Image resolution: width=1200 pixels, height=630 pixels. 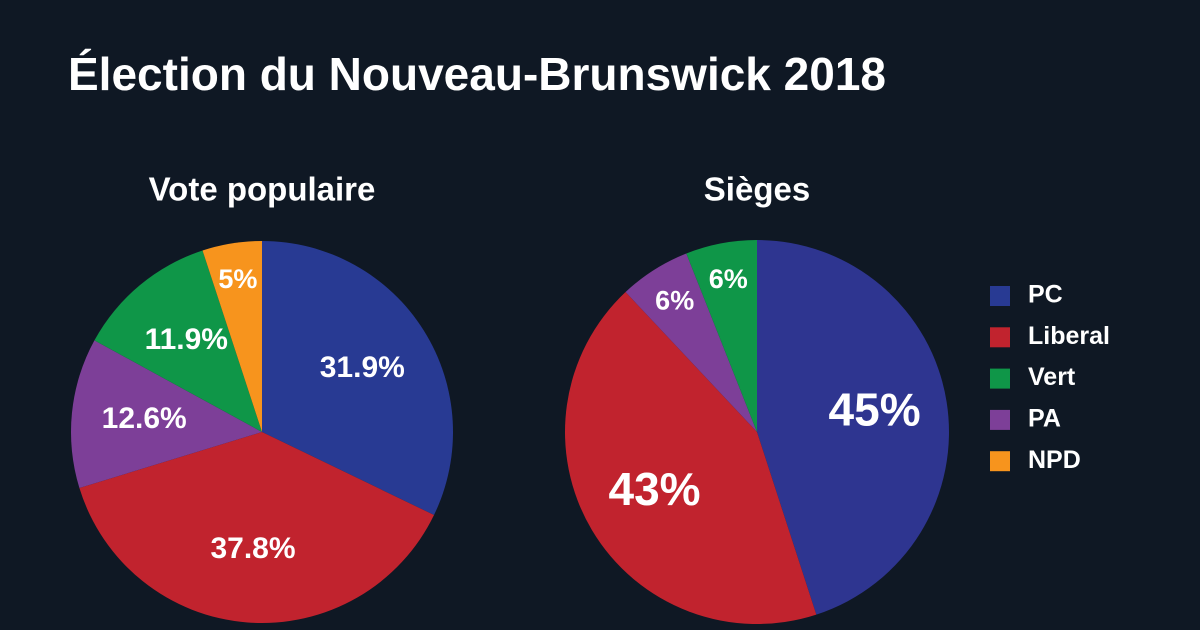 What do you see at coordinates (186, 339) in the screenshot?
I see `data-label: 11.9%` at bounding box center [186, 339].